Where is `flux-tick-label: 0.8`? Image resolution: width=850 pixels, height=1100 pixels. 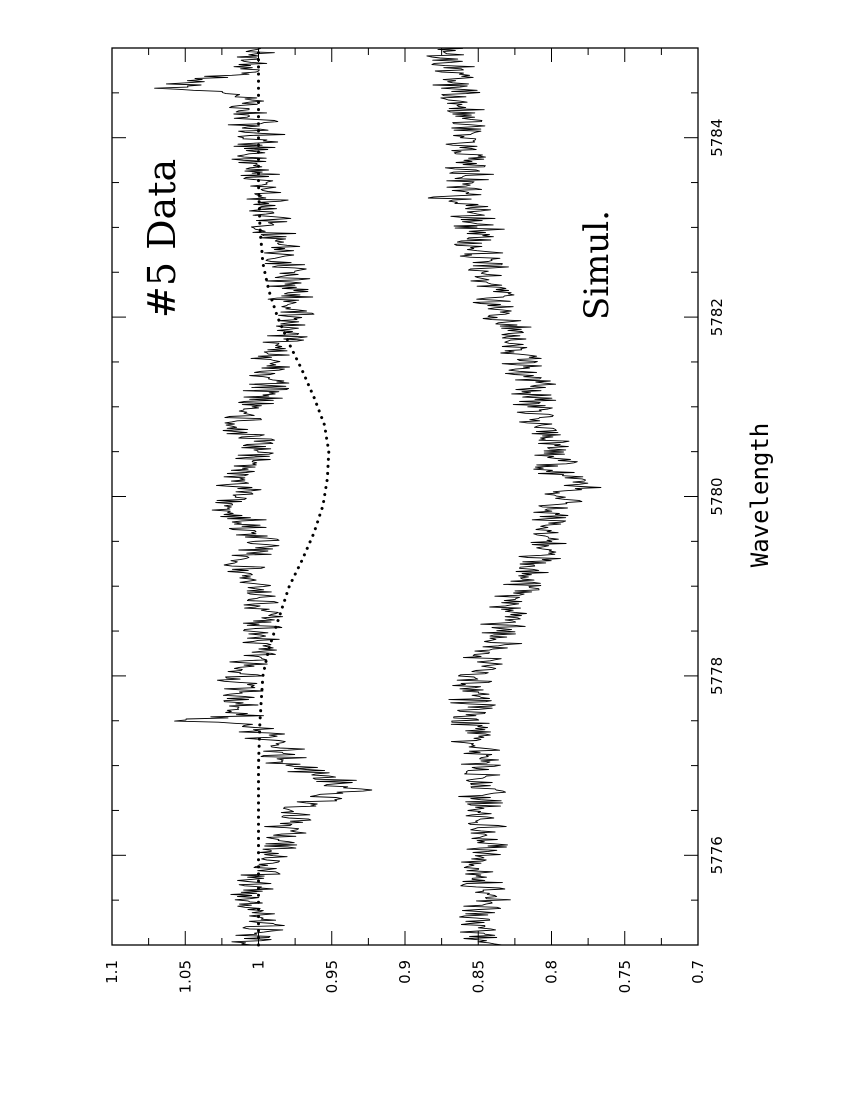 flux-tick-label: 0.8 is located at coordinates (552, 972).